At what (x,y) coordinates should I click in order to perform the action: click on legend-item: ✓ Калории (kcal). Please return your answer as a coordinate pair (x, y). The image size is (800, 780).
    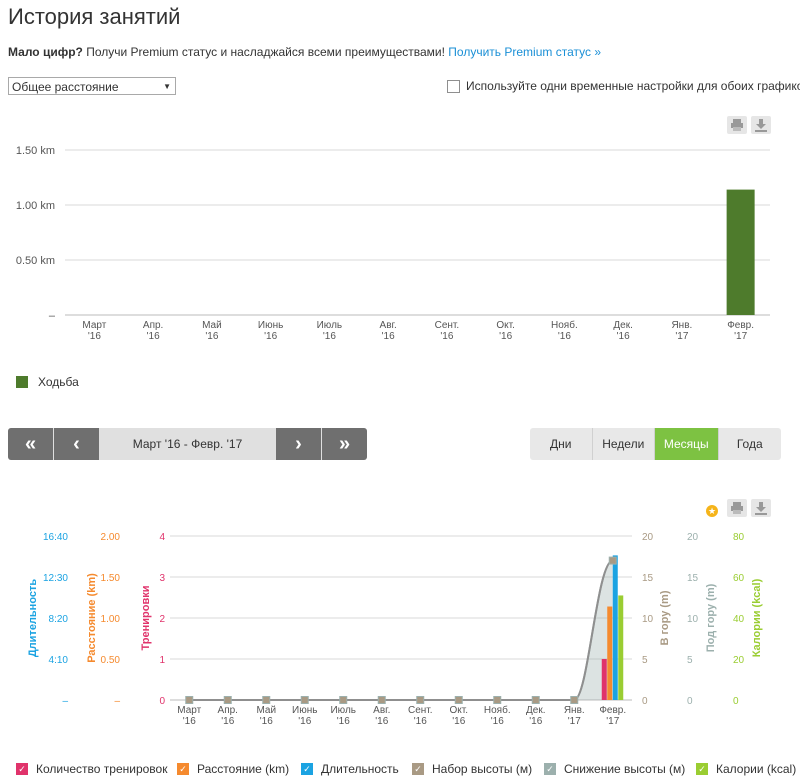
    Looking at the image, I should click on (746, 769).